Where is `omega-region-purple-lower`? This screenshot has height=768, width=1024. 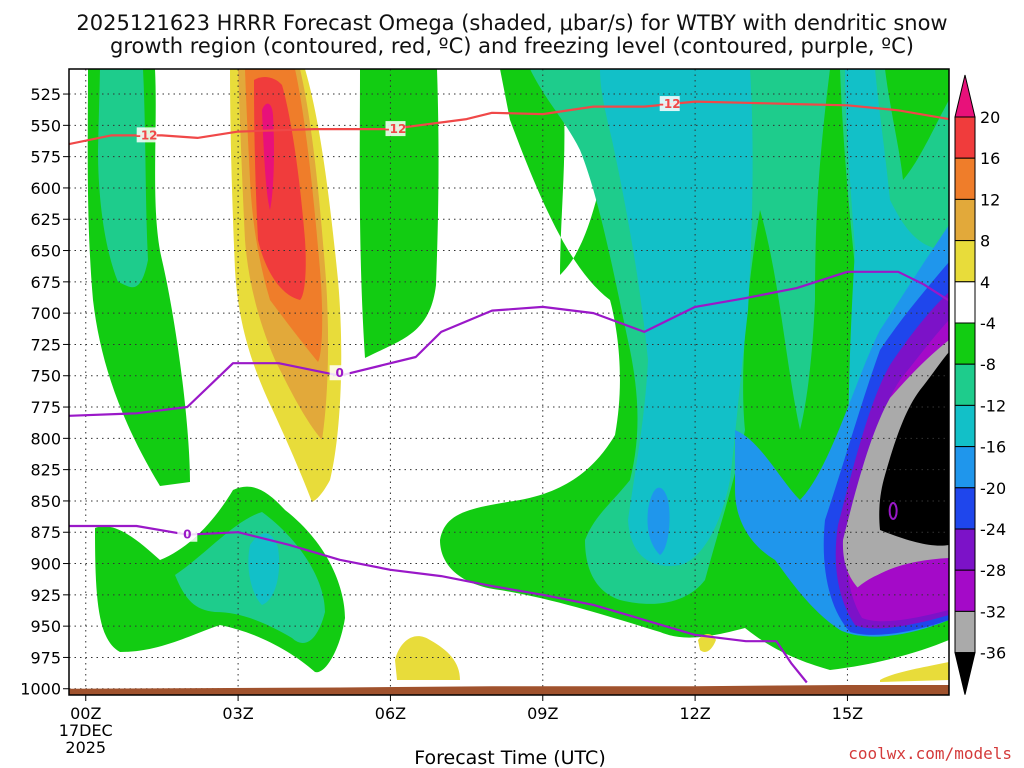 omega-region-purple-lower is located at coordinates (902, 588).